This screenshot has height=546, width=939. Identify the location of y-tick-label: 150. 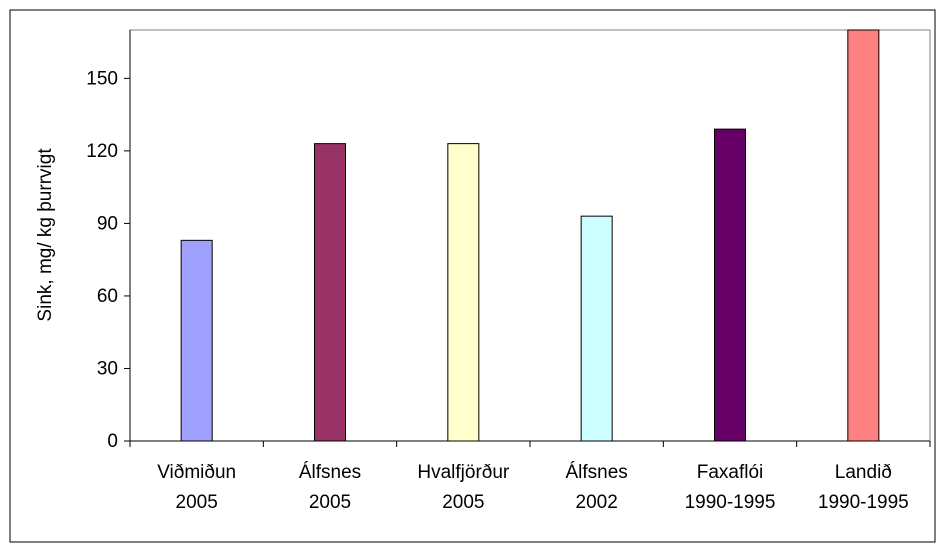
(102, 78).